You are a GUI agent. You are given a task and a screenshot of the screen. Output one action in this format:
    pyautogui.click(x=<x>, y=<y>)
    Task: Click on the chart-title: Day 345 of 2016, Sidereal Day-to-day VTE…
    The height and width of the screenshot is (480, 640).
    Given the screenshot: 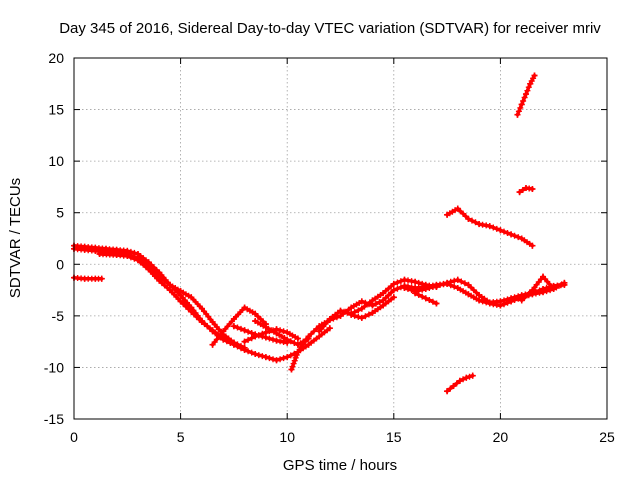 What is the action you would take?
    pyautogui.click(x=330, y=28)
    